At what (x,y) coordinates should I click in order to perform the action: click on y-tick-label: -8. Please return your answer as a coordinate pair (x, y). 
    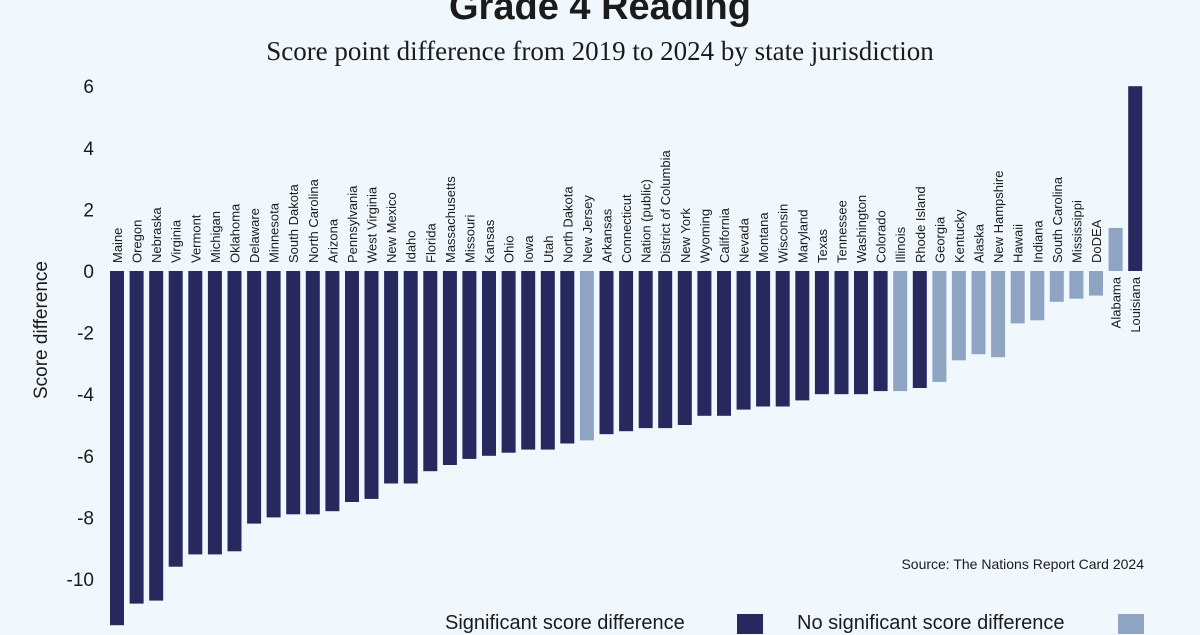
    Looking at the image, I should click on (85, 518).